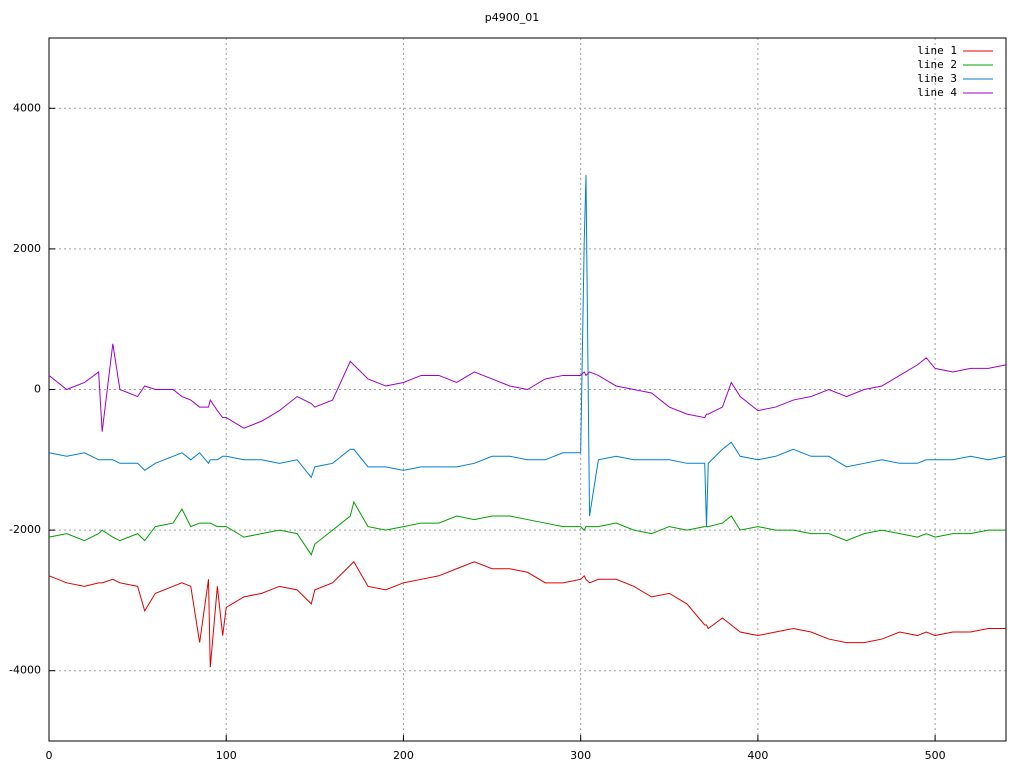 The image size is (1024, 768). Describe the element at coordinates (27, 107) in the screenshot. I see `y-tick-label: 4000` at that location.